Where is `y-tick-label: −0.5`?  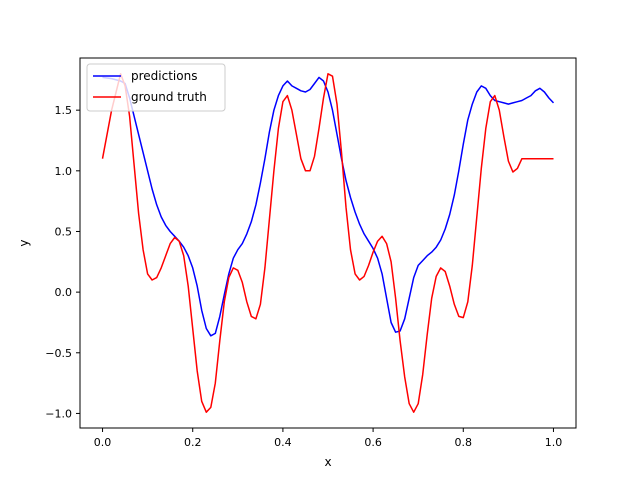
y-tick-label: −0.5 is located at coordinates (58, 353).